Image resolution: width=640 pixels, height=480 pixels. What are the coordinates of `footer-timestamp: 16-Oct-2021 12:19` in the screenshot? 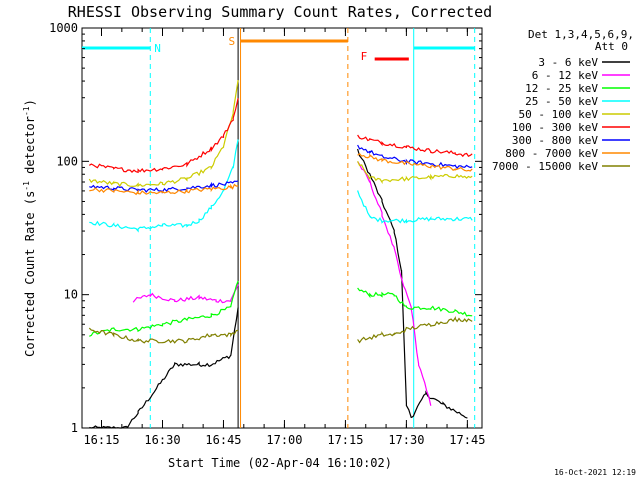 It's located at (595, 472).